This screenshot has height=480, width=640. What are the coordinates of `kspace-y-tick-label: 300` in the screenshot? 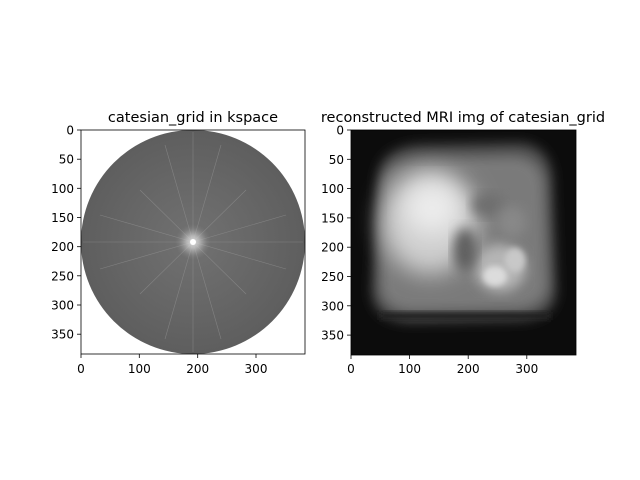 It's located at (62, 306).